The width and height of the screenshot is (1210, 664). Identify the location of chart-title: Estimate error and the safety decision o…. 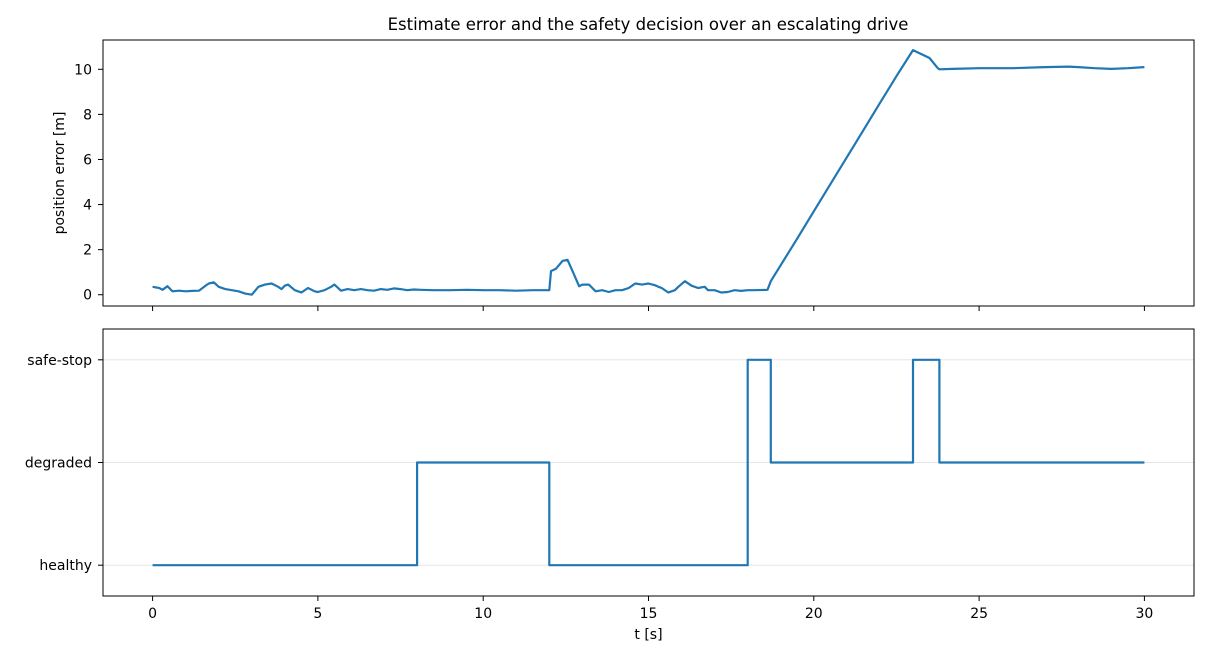
(648, 24).